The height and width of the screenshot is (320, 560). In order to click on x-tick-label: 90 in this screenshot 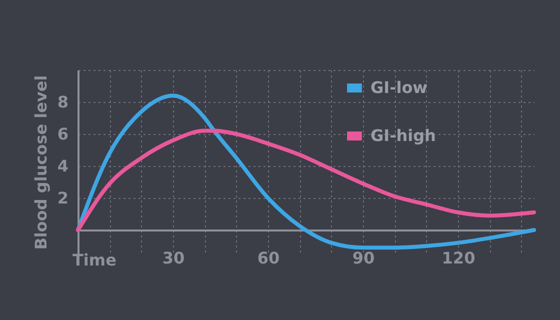, I will do `click(363, 258)`.